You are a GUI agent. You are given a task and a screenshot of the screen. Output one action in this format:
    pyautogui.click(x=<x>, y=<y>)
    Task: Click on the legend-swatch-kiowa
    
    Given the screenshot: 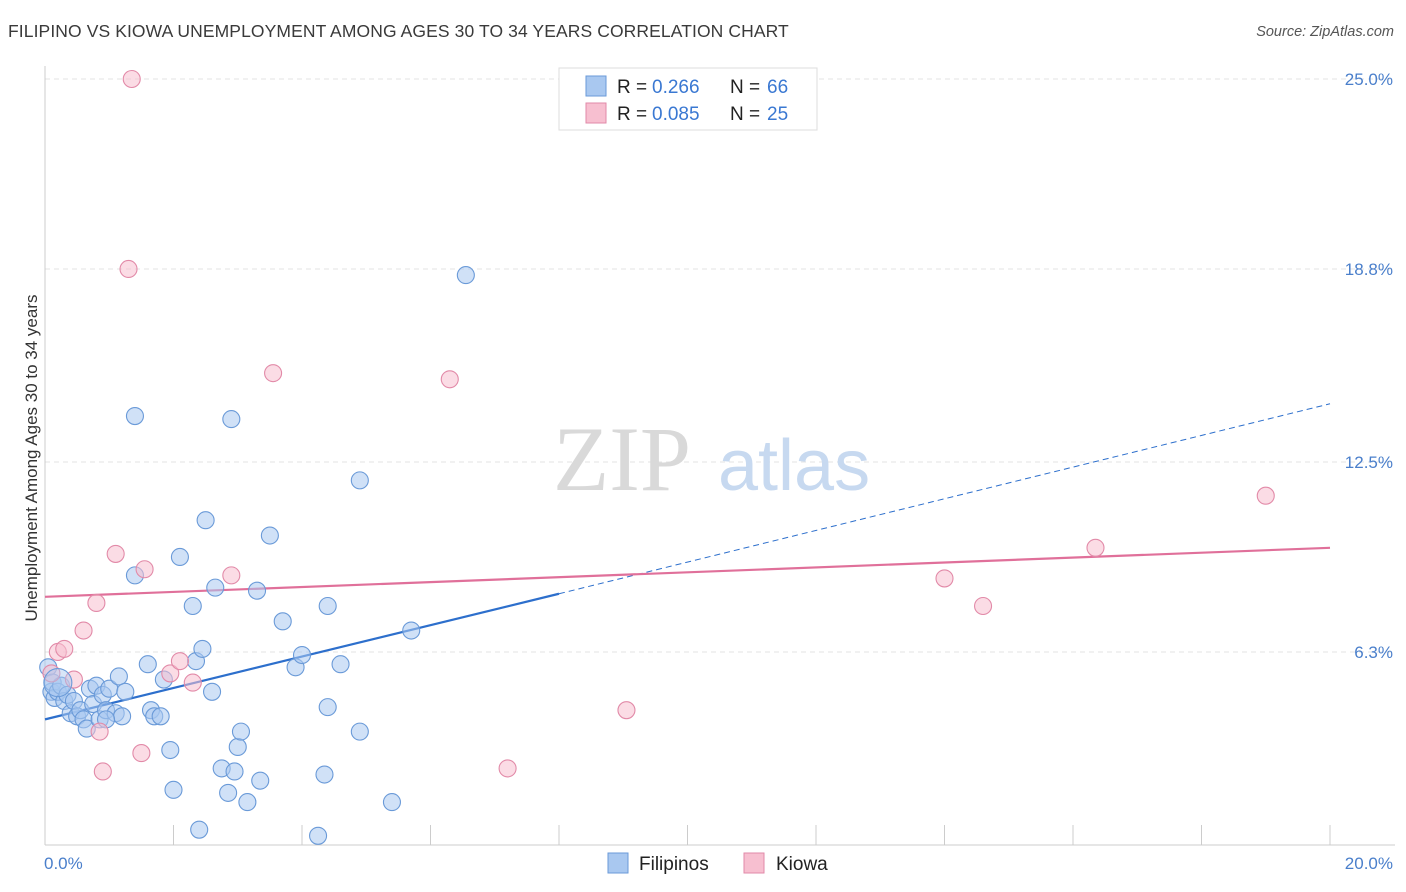 What is the action you would take?
    pyautogui.click(x=596, y=113)
    